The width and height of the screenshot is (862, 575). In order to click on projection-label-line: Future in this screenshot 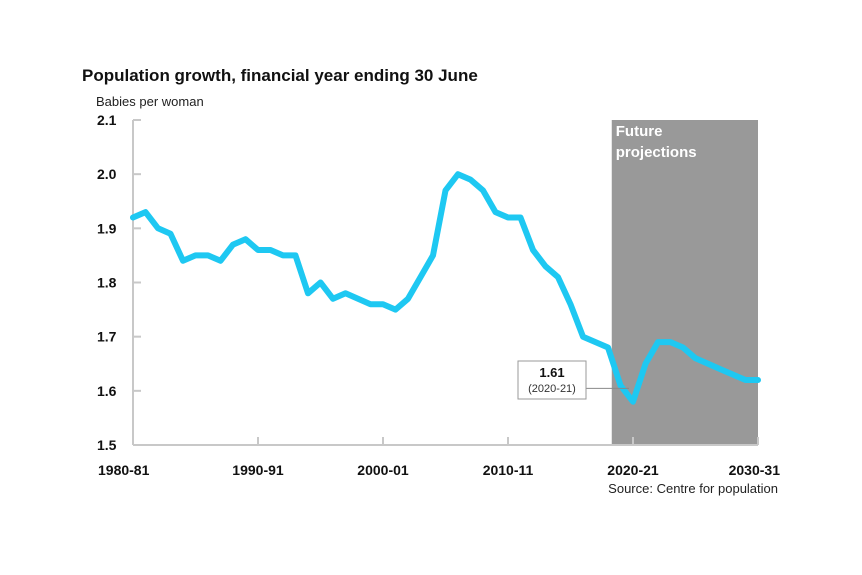, I will do `click(639, 131)`.